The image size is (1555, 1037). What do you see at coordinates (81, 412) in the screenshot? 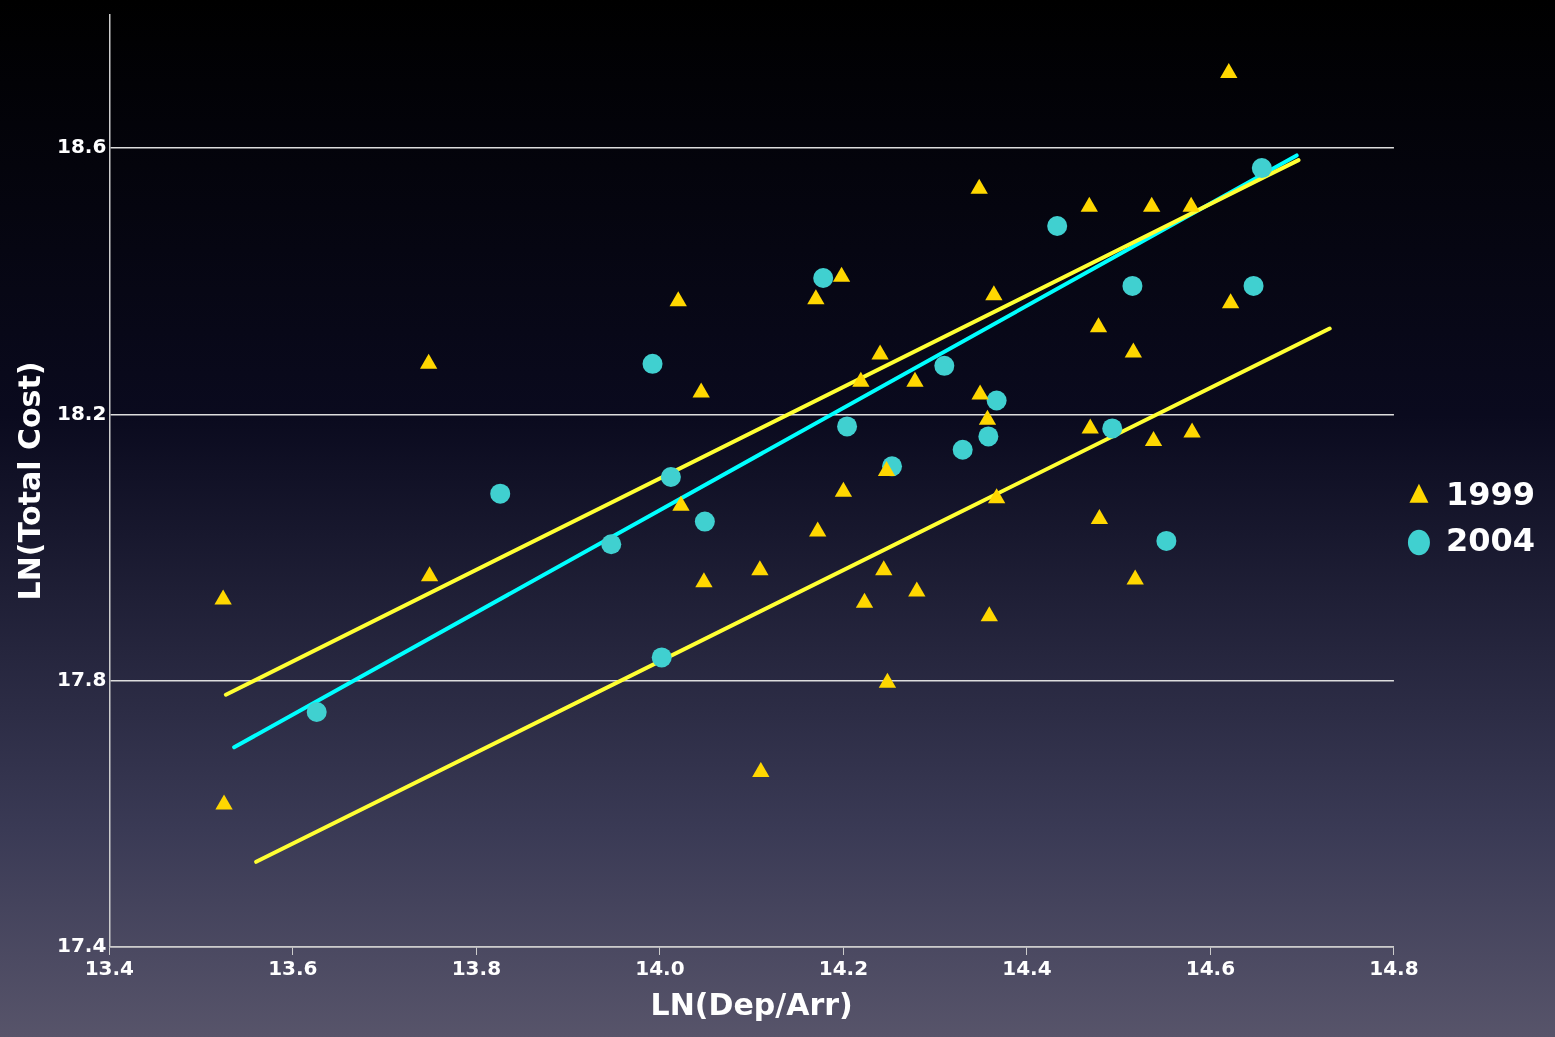
I see `y-tick-label: 18.2` at bounding box center [81, 412].